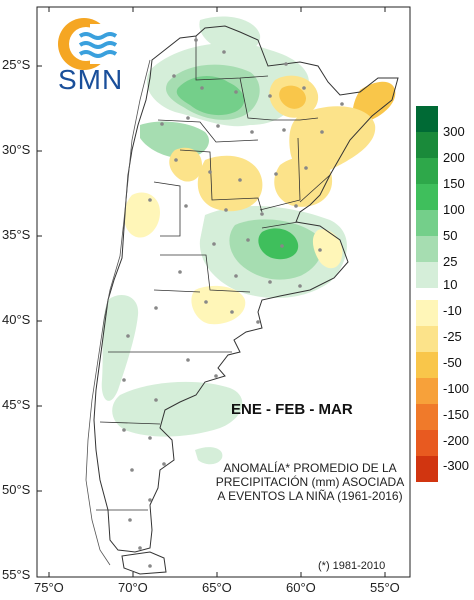  Describe the element at coordinates (16, 64) in the screenshot. I see `lat-label-25: 25°S` at that location.